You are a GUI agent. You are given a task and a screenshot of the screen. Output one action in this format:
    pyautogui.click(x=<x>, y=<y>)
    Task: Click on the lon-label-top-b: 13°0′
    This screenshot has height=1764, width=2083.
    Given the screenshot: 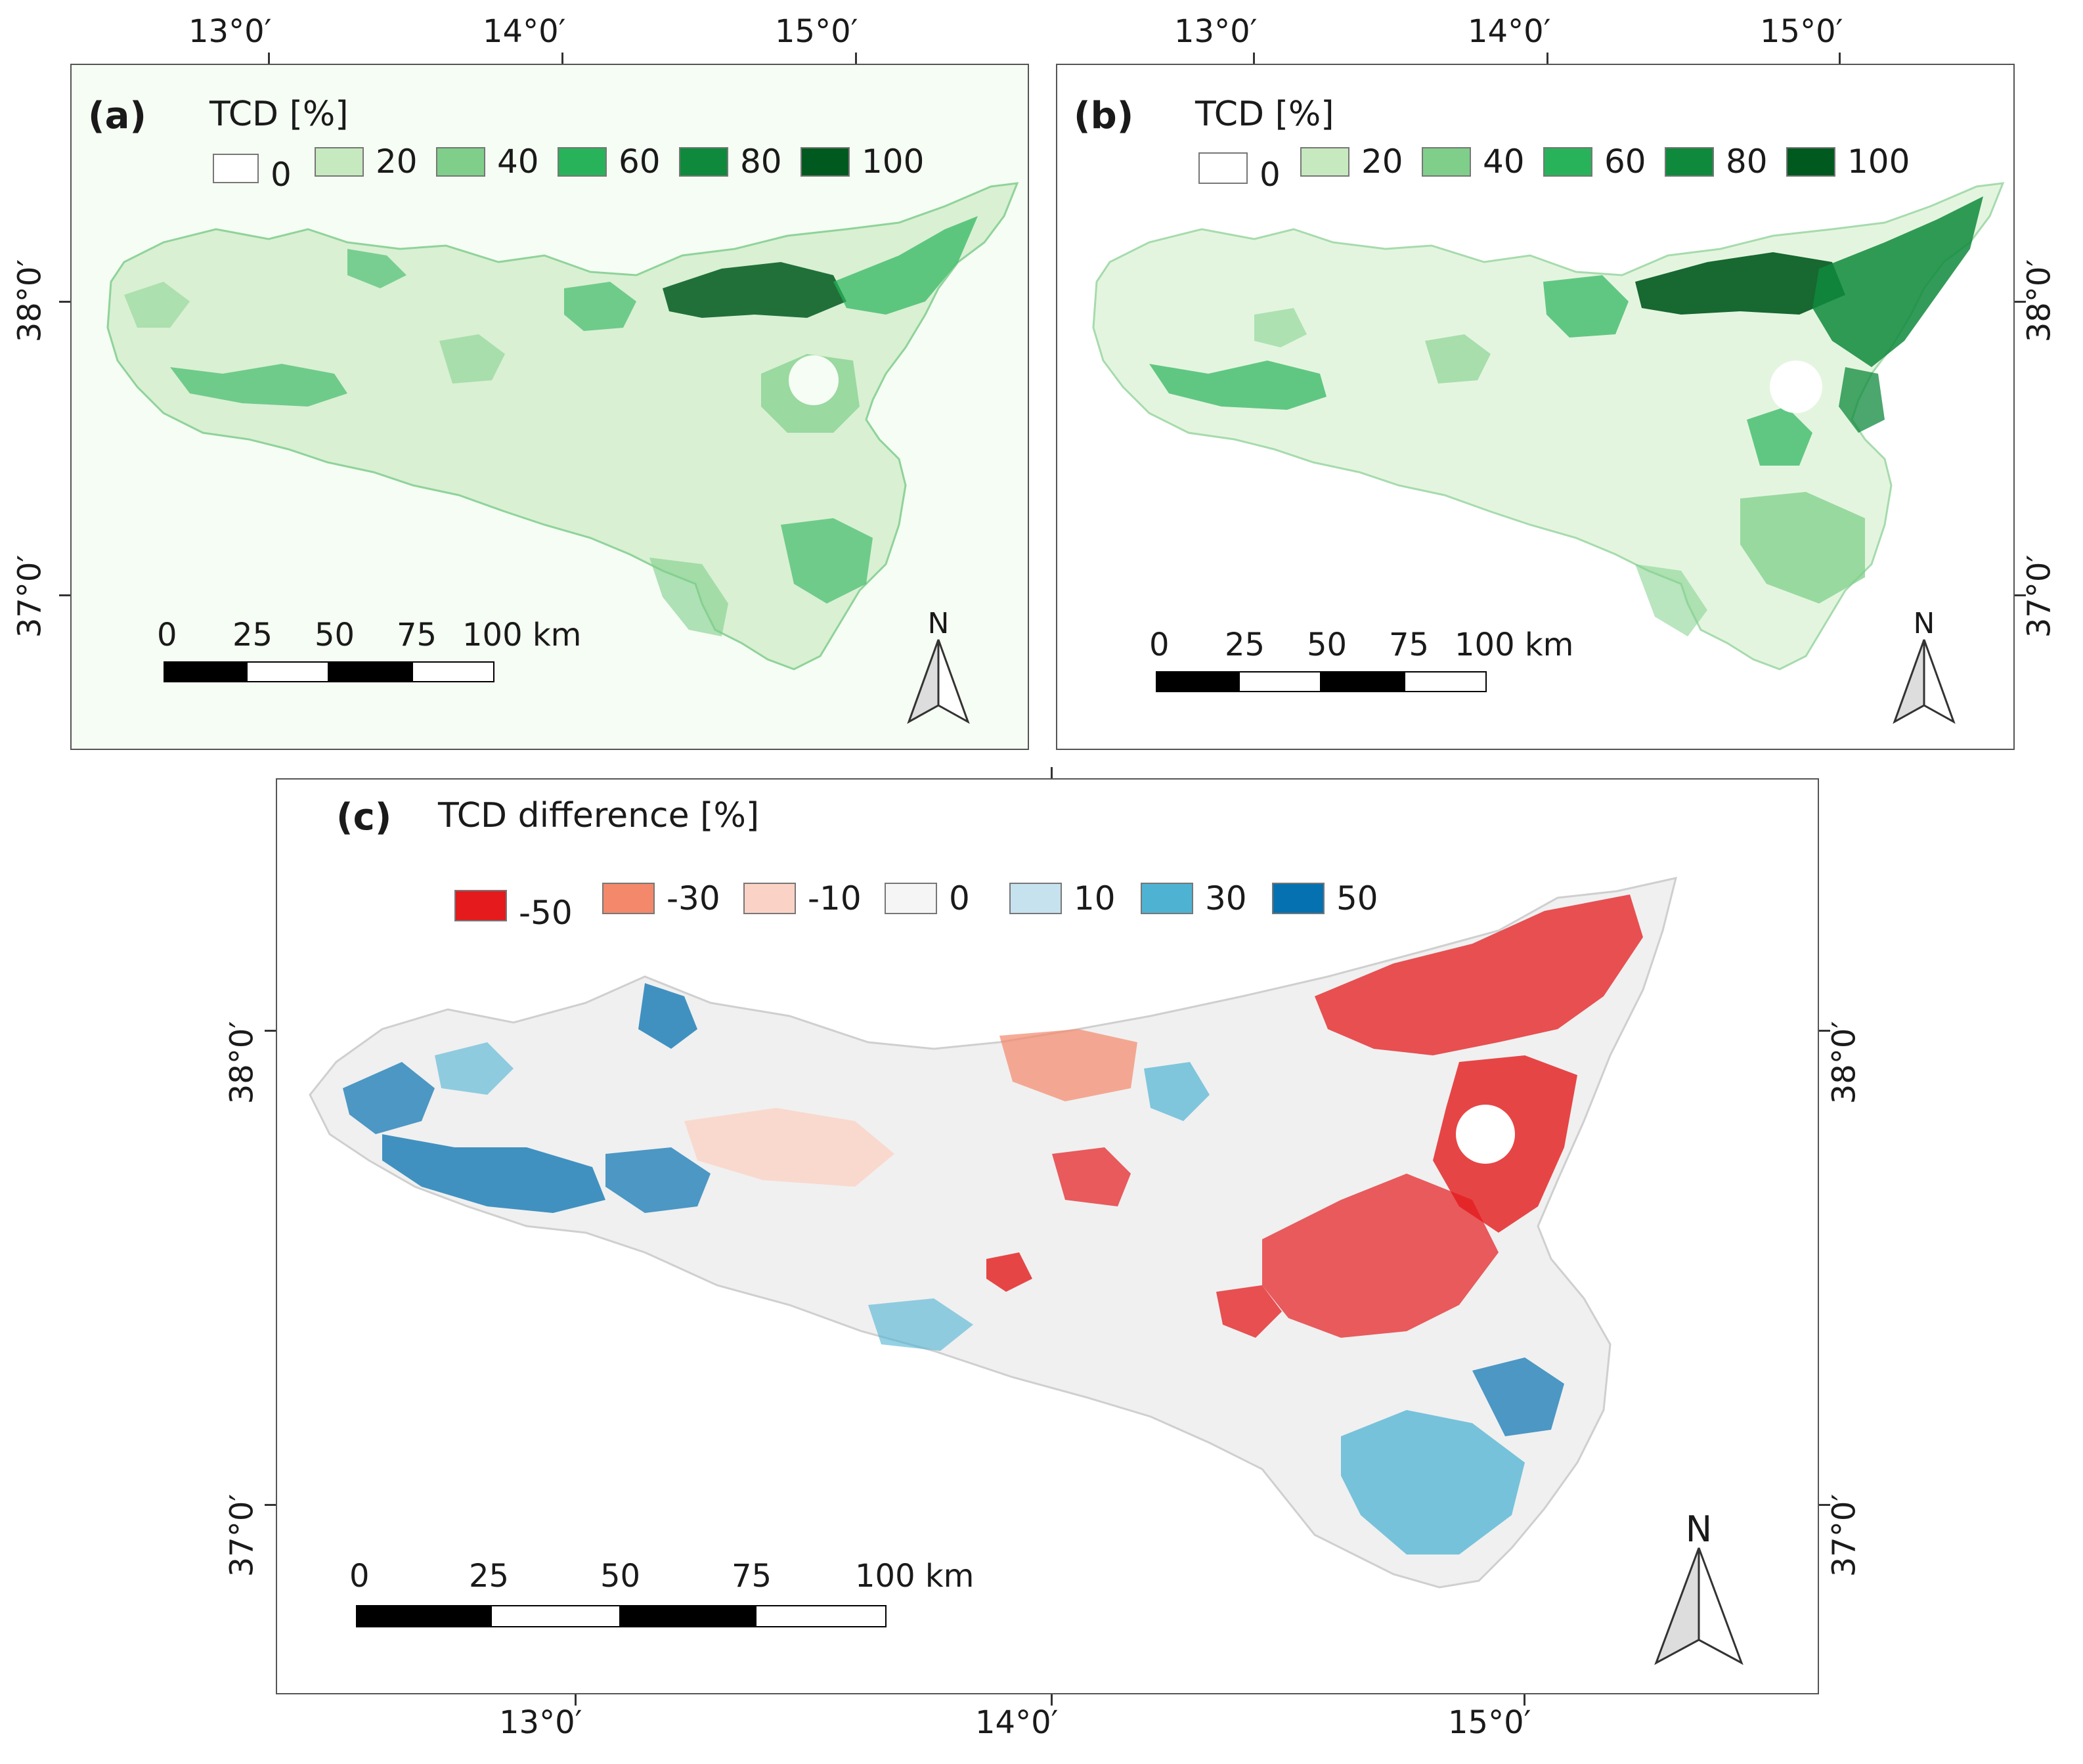 What is the action you would take?
    pyautogui.click(x=1216, y=32)
    